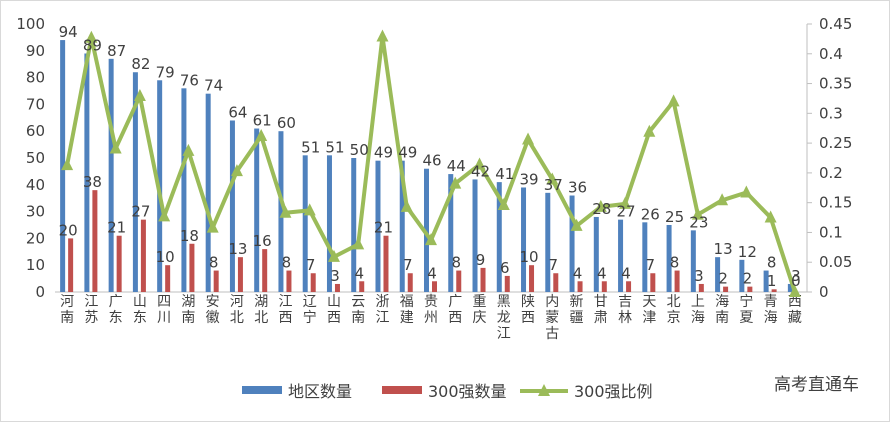  Describe the element at coordinates (528, 179) in the screenshot. I see `label-region-count: 39` at that location.